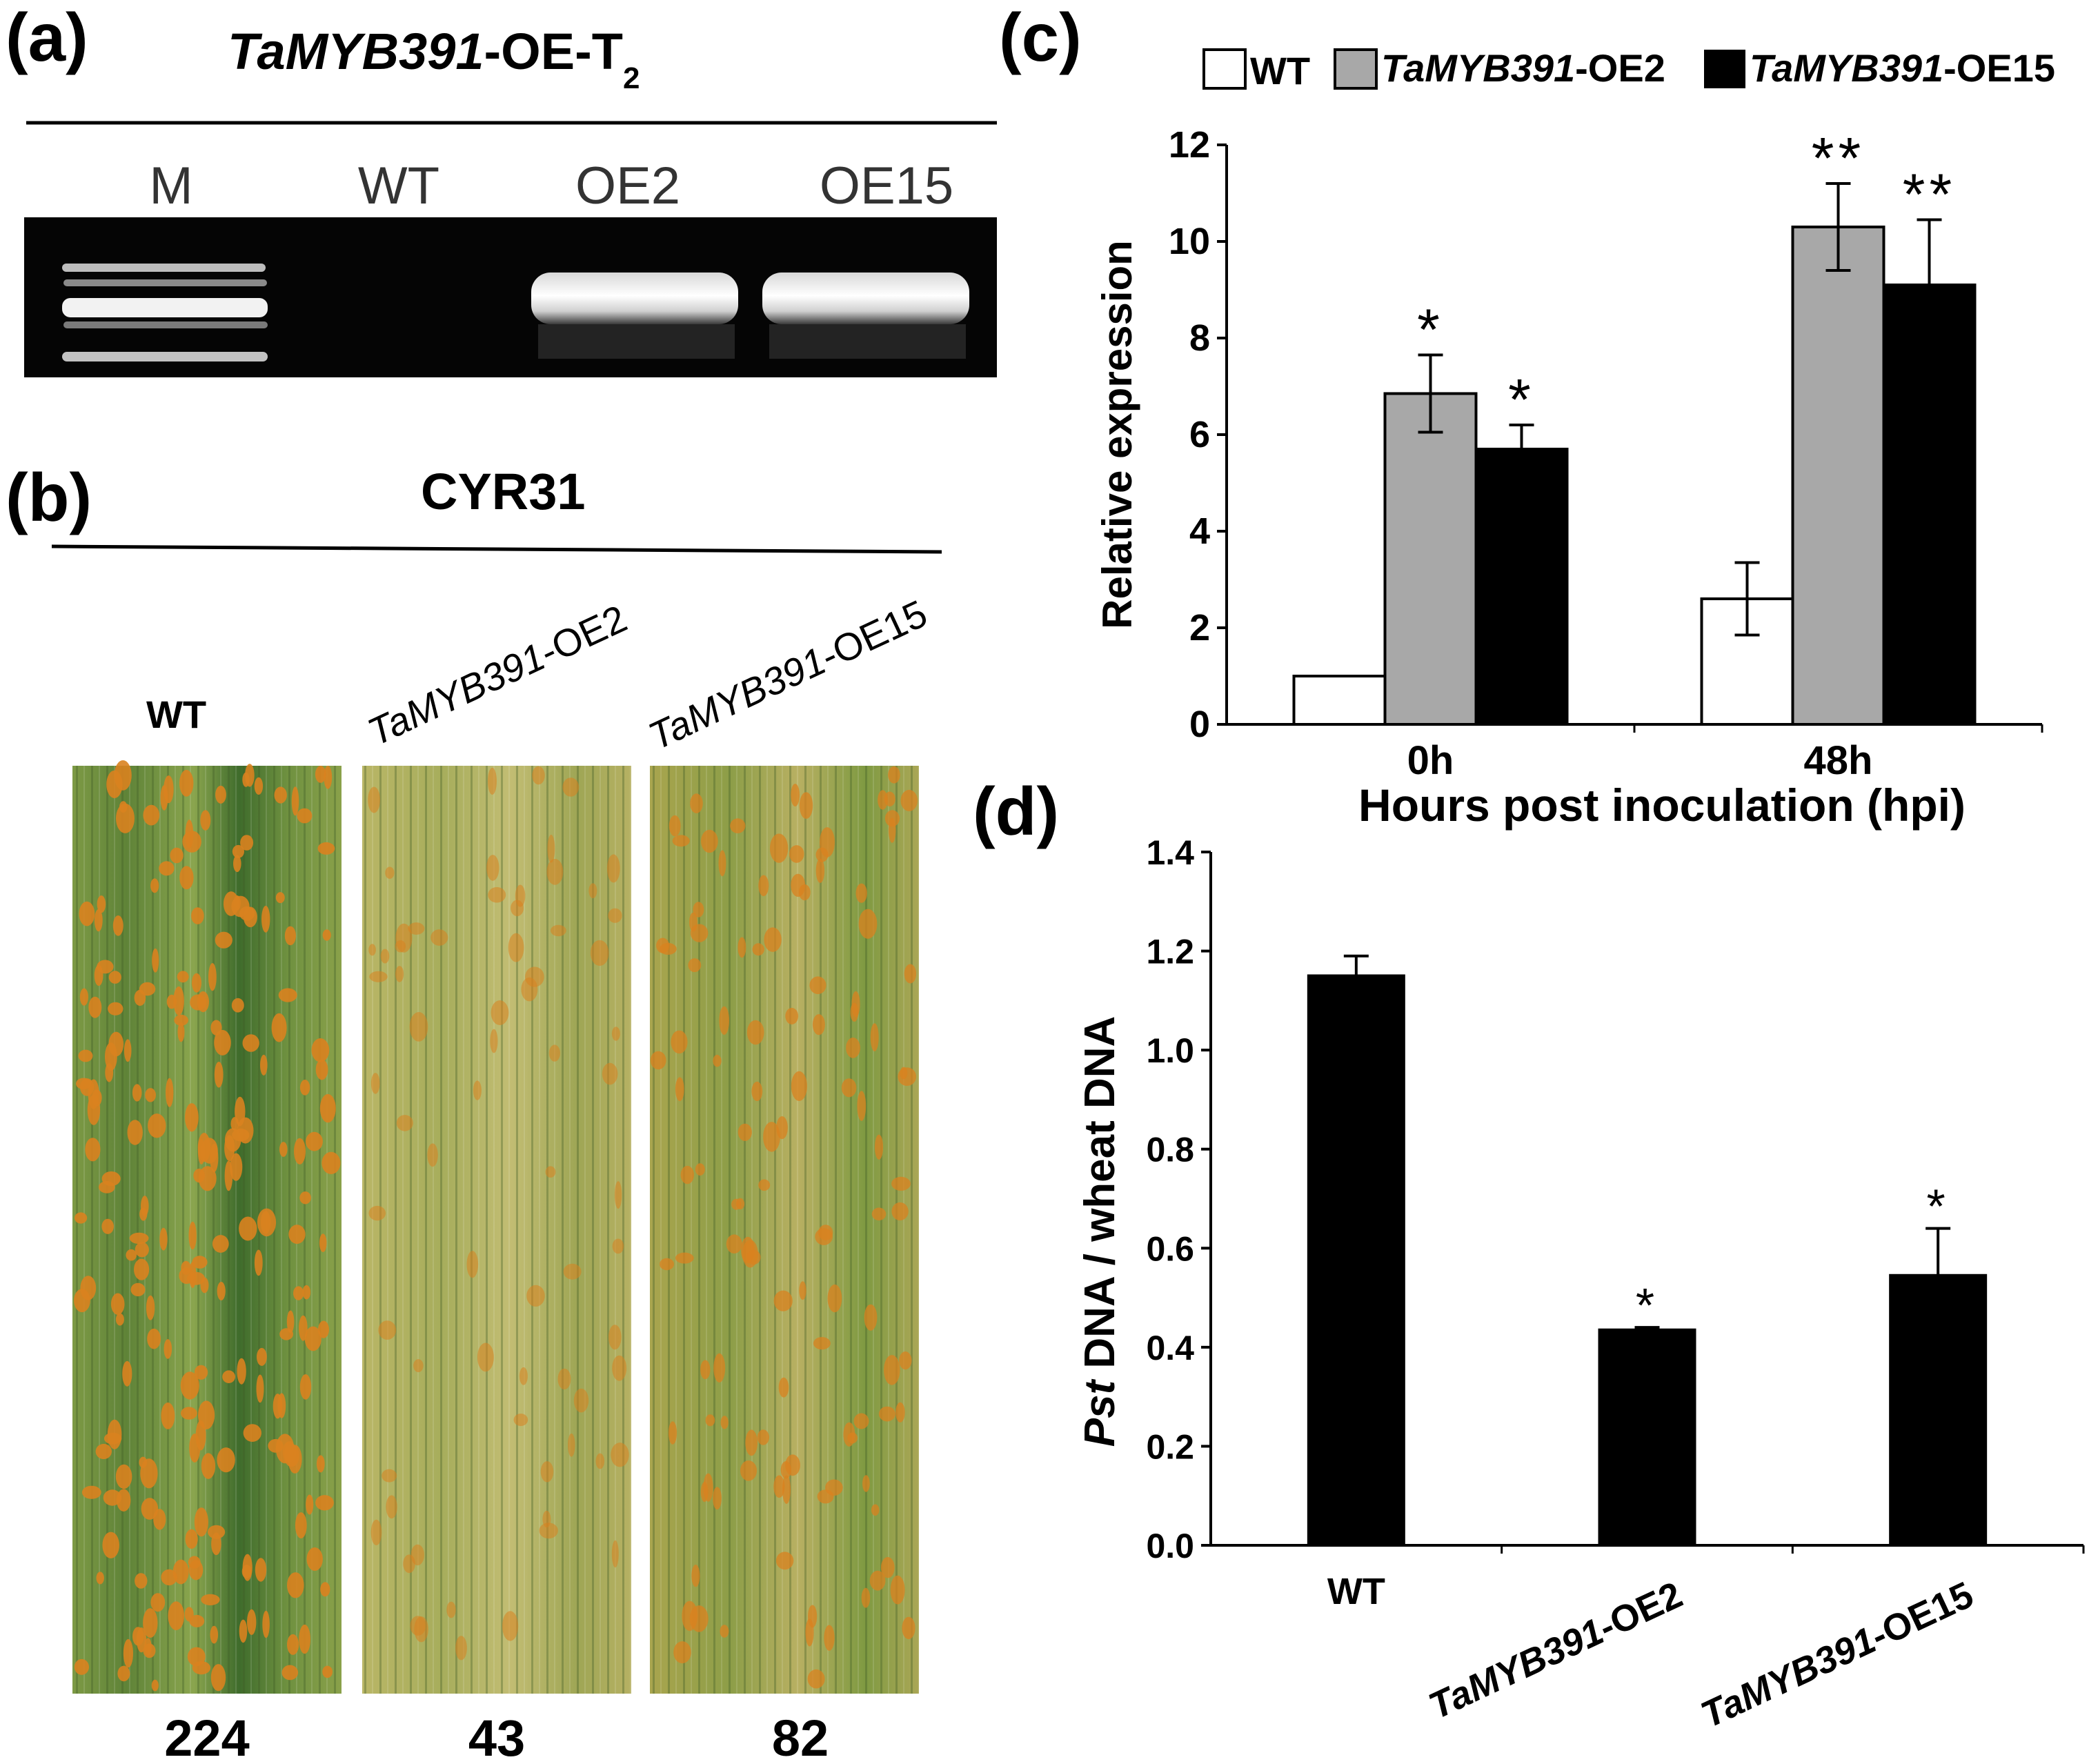  I want to click on leaf-wt-image, so click(206, 1227).